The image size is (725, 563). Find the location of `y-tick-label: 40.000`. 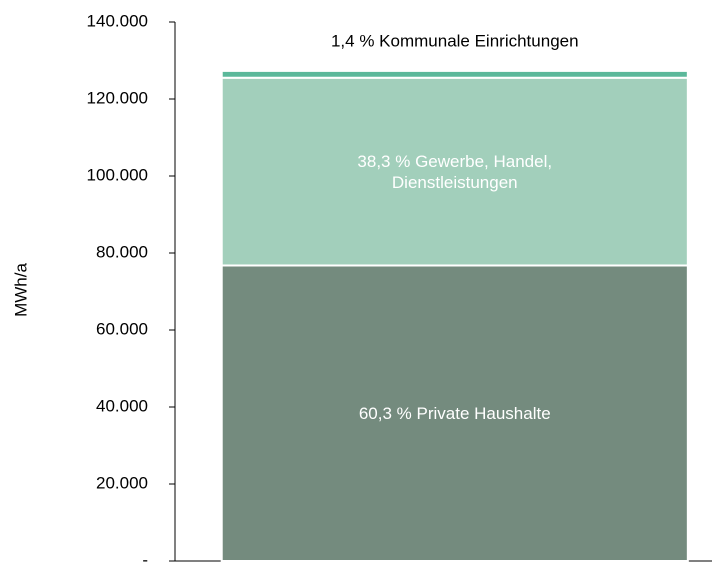

y-tick-label: 40.000 is located at coordinates (122, 405).